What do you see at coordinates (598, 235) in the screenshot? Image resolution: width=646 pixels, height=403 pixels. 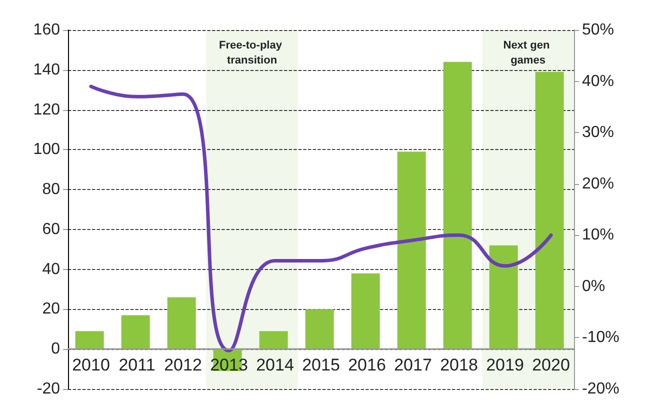 I see `y2-tick-label: 10%` at bounding box center [598, 235].